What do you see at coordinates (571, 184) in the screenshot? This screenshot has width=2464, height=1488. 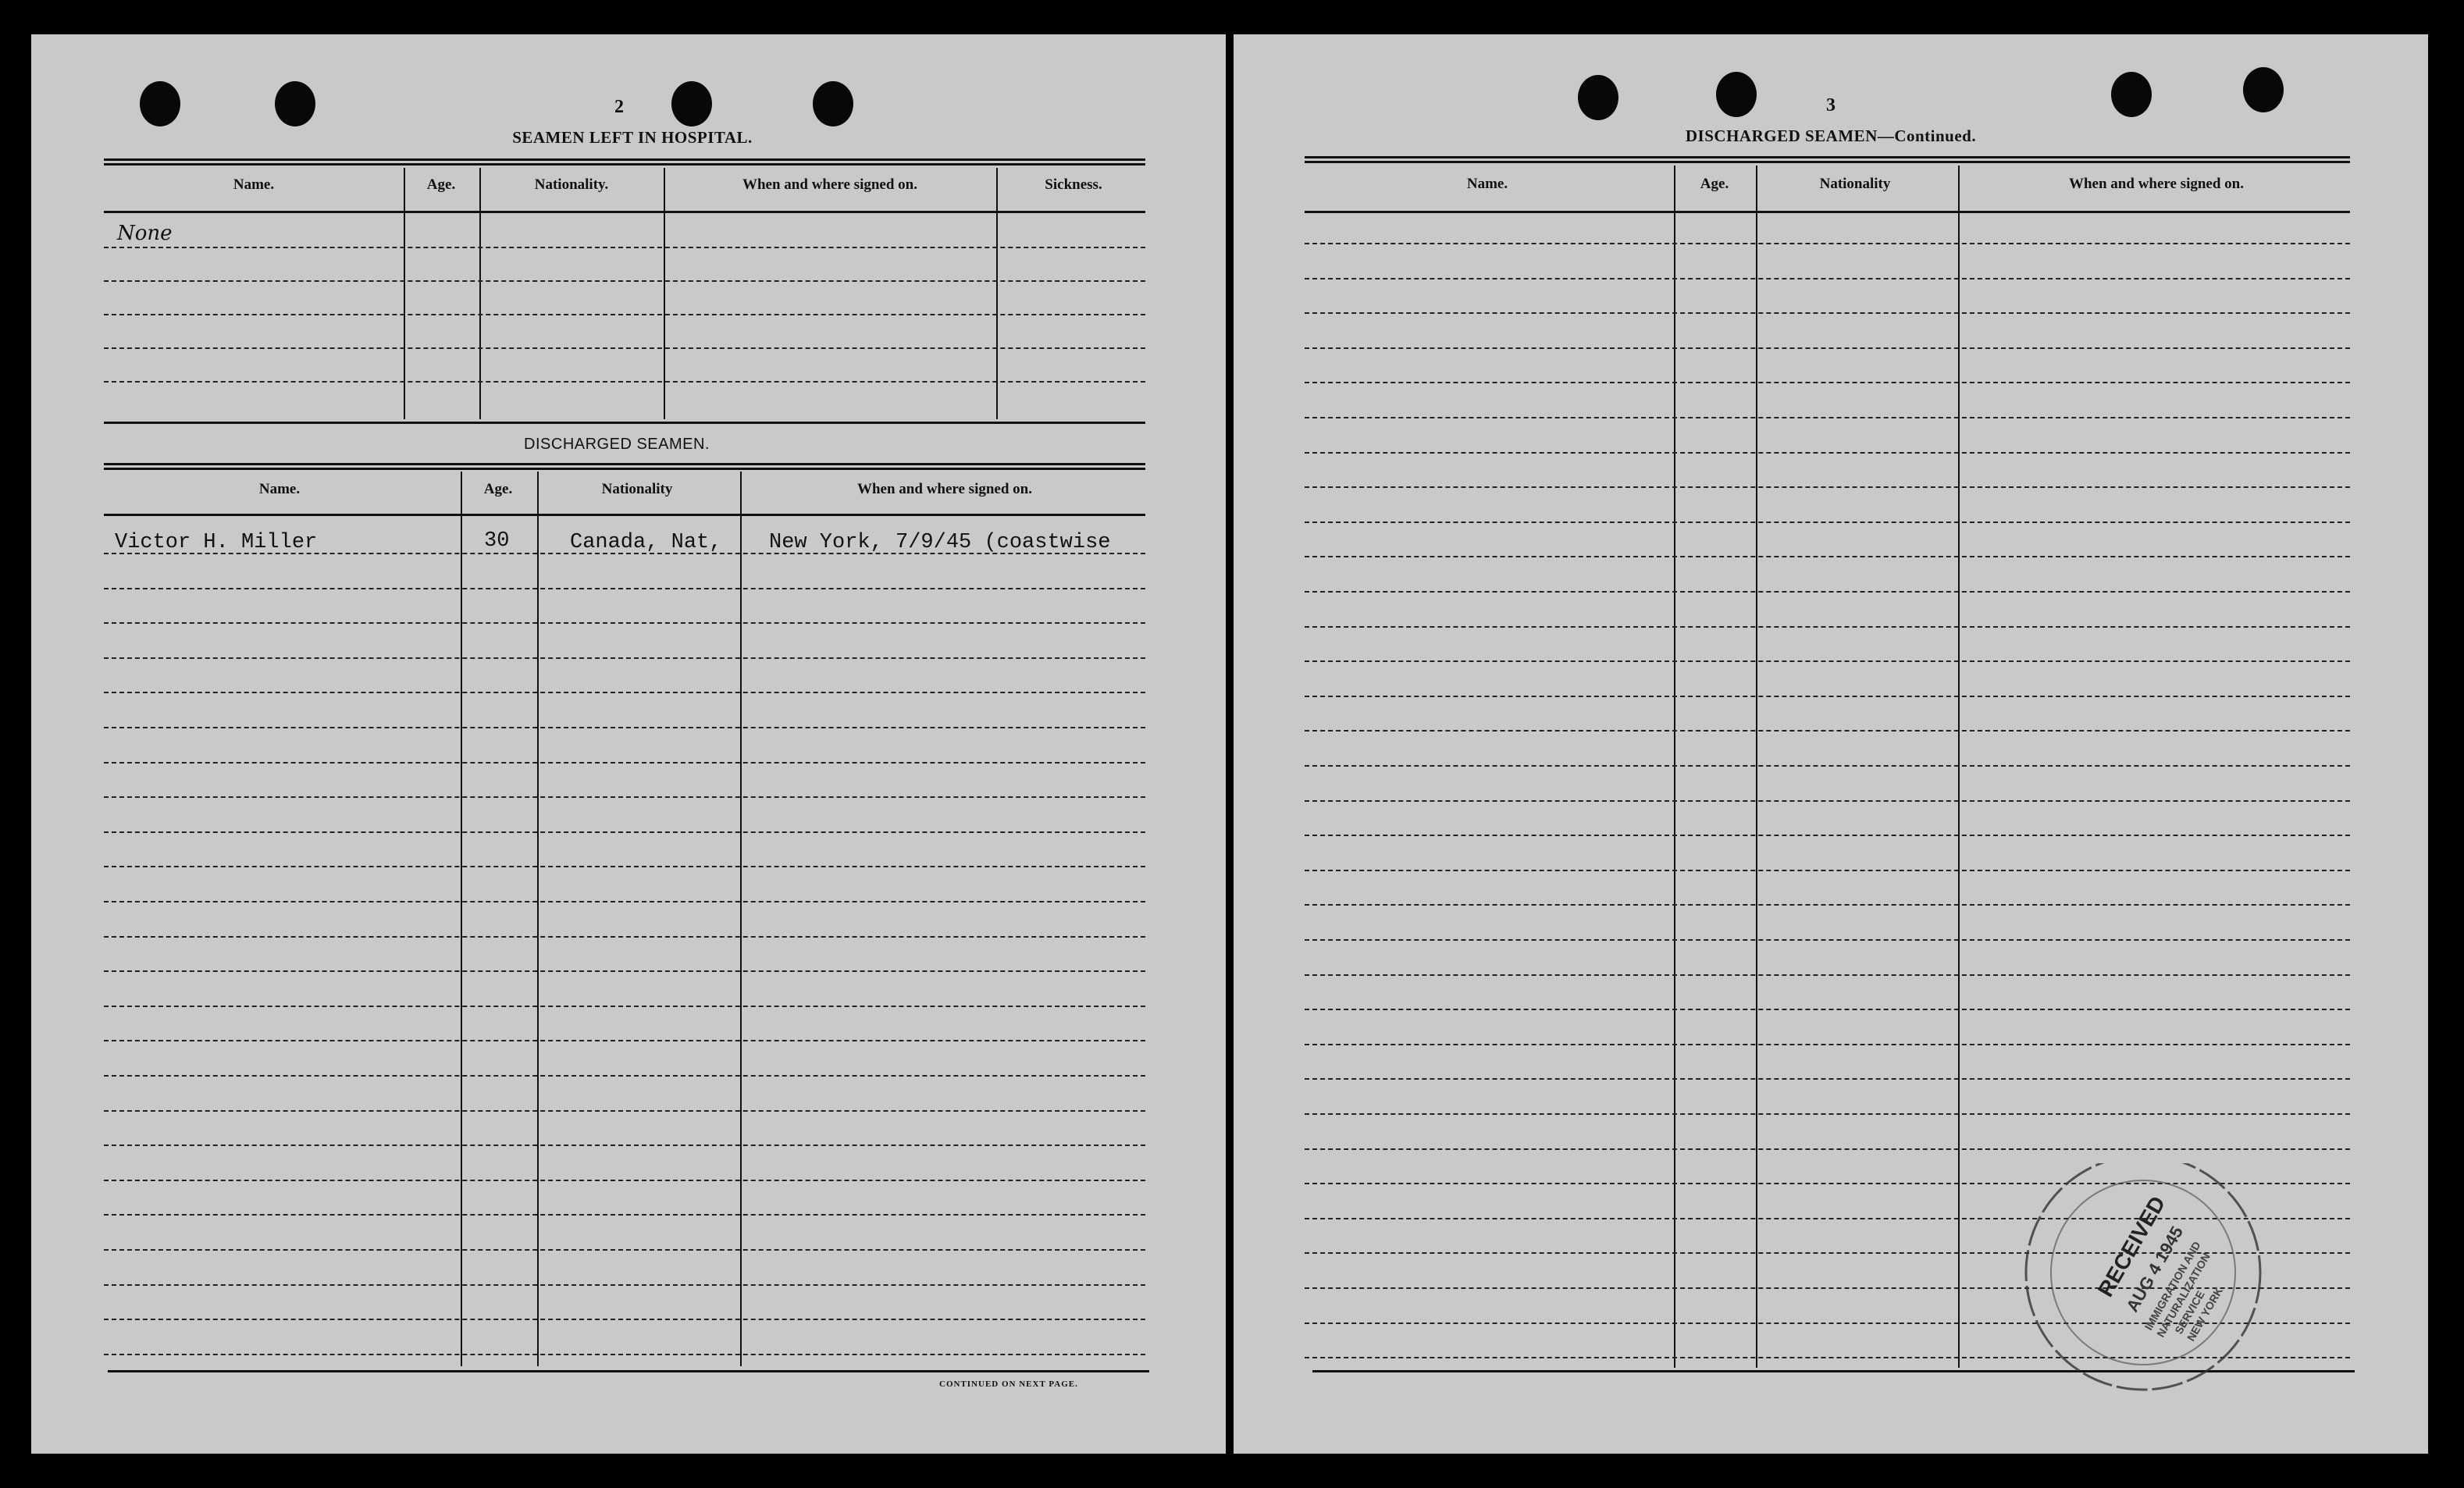 I see `col-header: Nationality.` at bounding box center [571, 184].